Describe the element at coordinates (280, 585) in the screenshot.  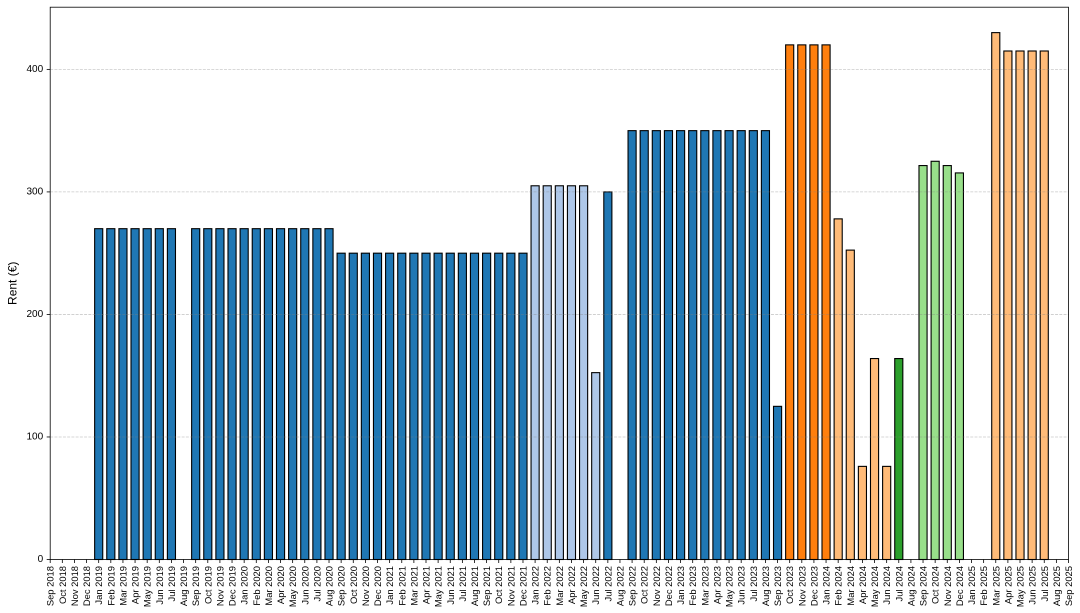
I see `svg-text: Apr 2020` at that location.